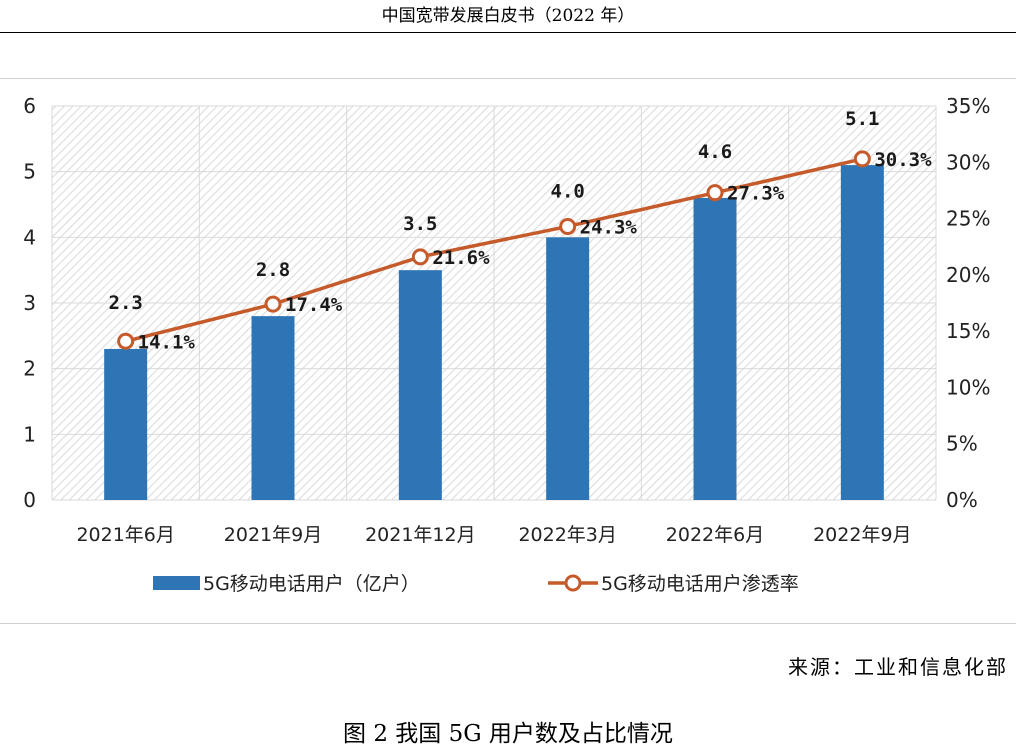 The width and height of the screenshot is (1016, 754). Describe the element at coordinates (29, 237) in the screenshot. I see `y-tick-label: 4` at that location.